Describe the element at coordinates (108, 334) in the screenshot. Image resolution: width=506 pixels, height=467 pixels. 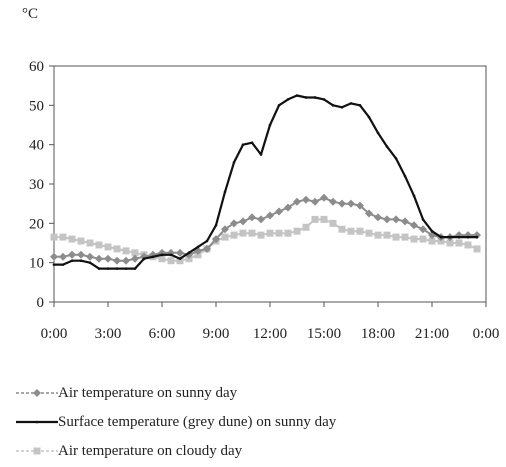
I see `x-tick-label: 3:00` at that location.